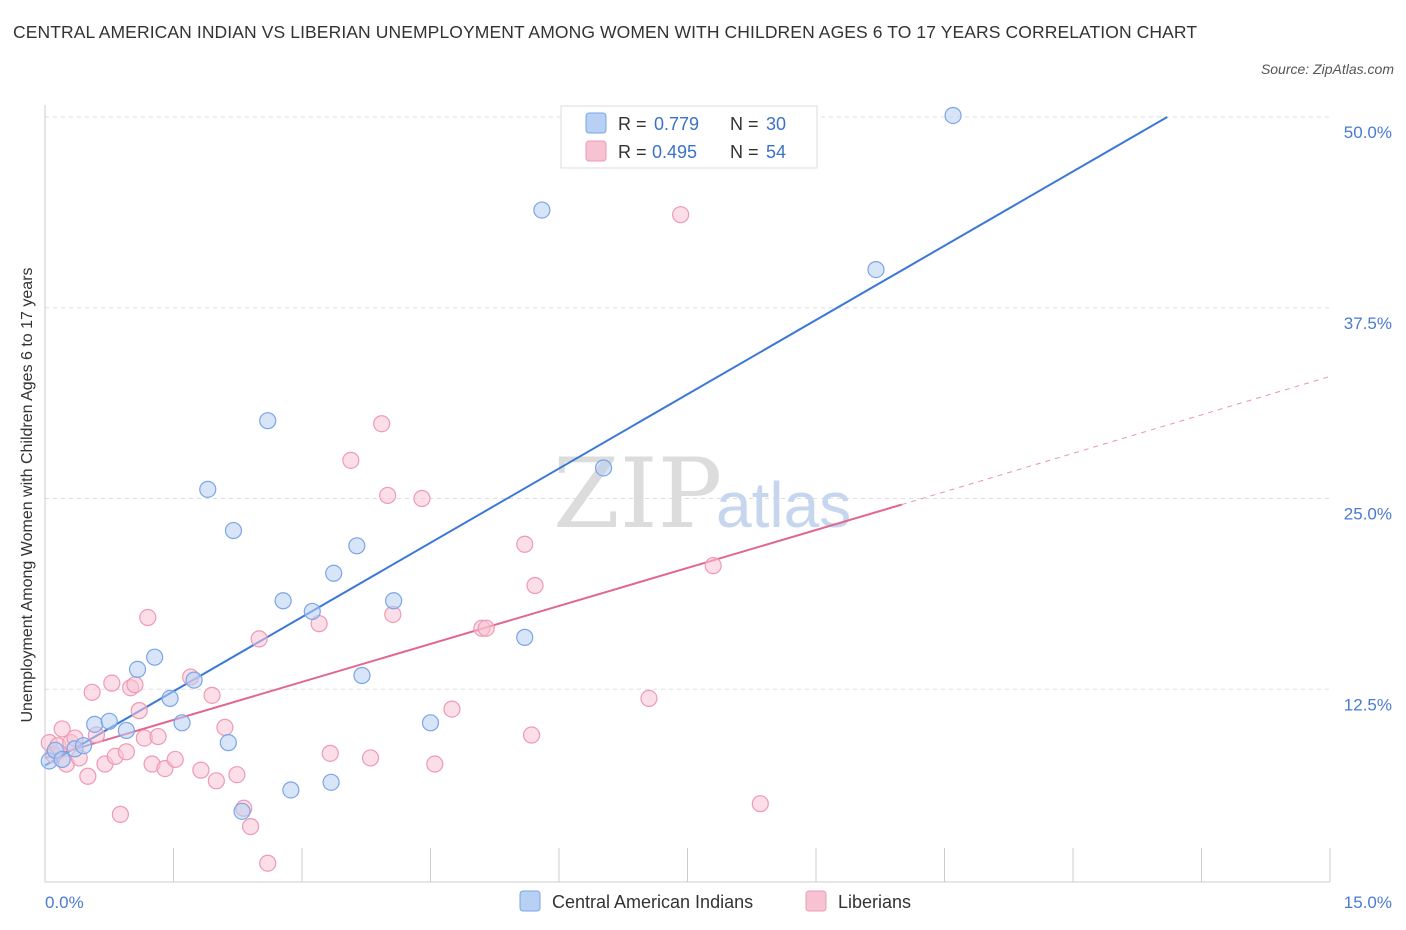 The image size is (1406, 930). Describe the element at coordinates (689, 137) in the screenshot. I see `legend: R = 0.779 N = 30 R = 0.495 N = 54` at that location.